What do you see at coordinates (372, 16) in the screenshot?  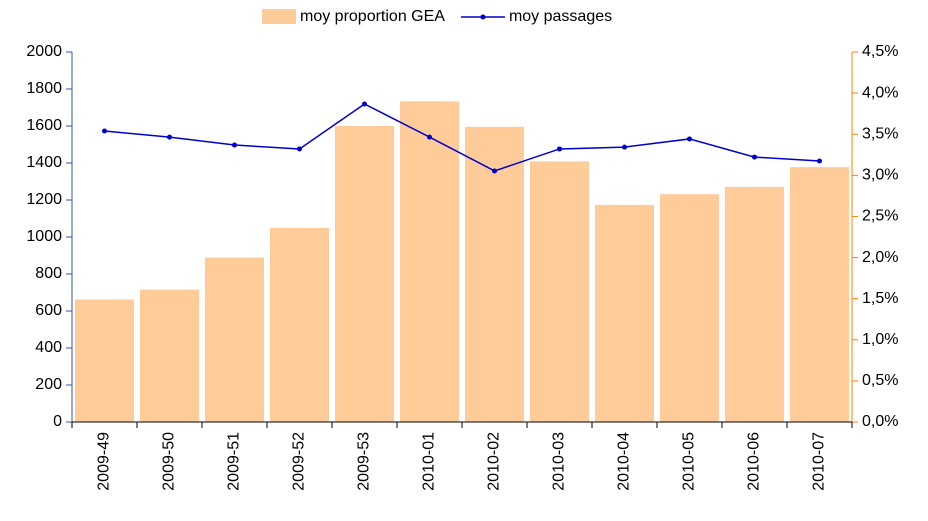 I see `legend-label: moy proportion GEA` at bounding box center [372, 16].